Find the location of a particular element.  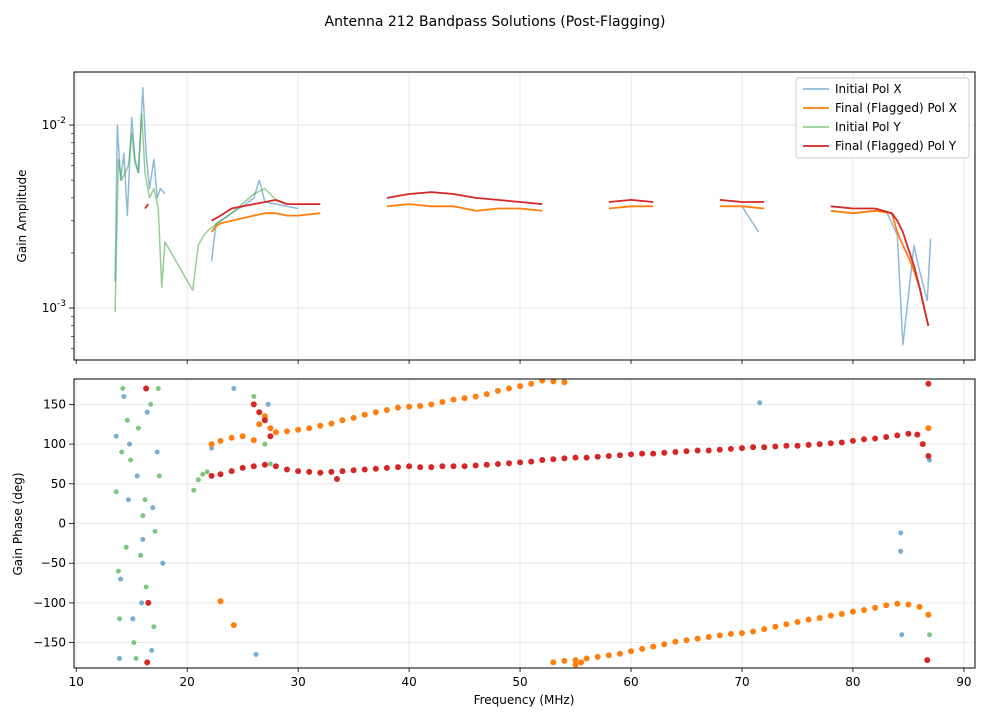

phase-y-ticks: −150 −100 −50 0 50 100 150 is located at coordinates (53, 523).